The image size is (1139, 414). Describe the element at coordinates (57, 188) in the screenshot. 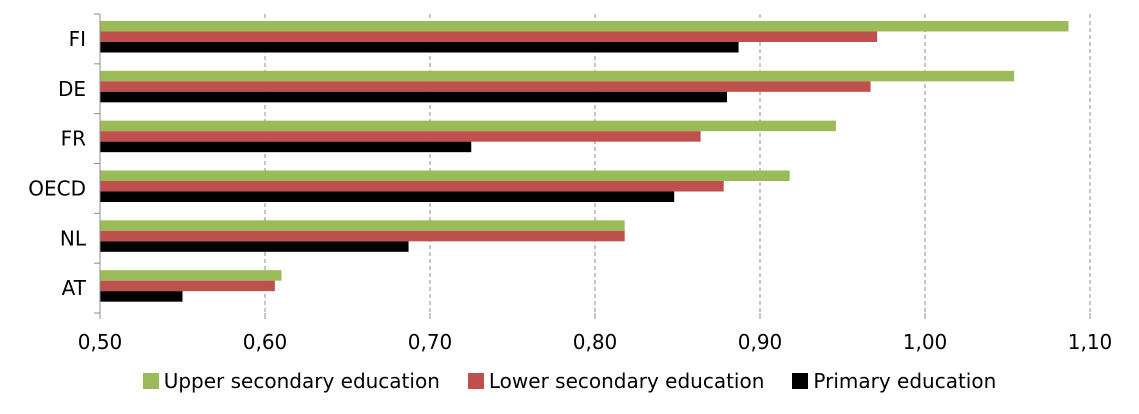

I see `category-label: OECD` at that location.